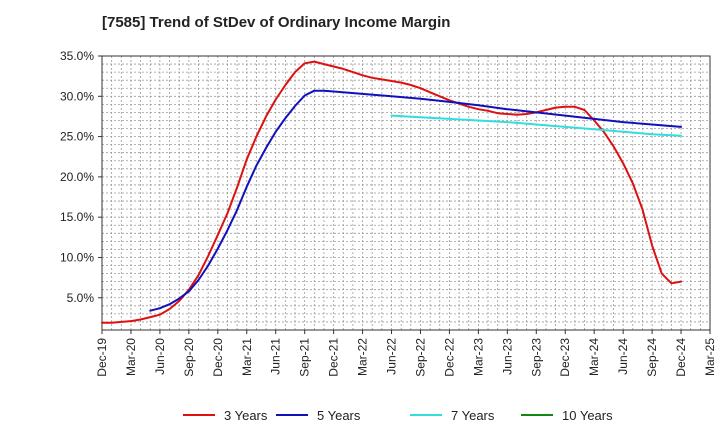 Image resolution: width=720 pixels, height=440 pixels. I want to click on y-tick-label: 35.0%, so click(77, 56).